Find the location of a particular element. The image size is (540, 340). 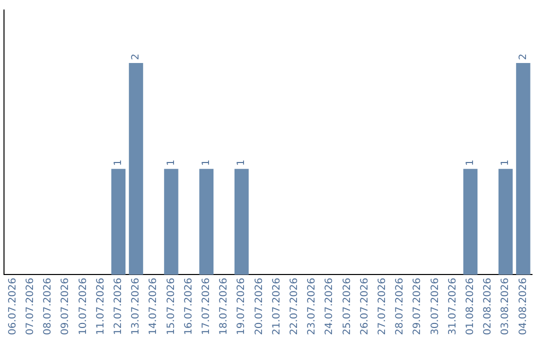

x-tick-label: 26.07.2026 is located at coordinates (364, 307).